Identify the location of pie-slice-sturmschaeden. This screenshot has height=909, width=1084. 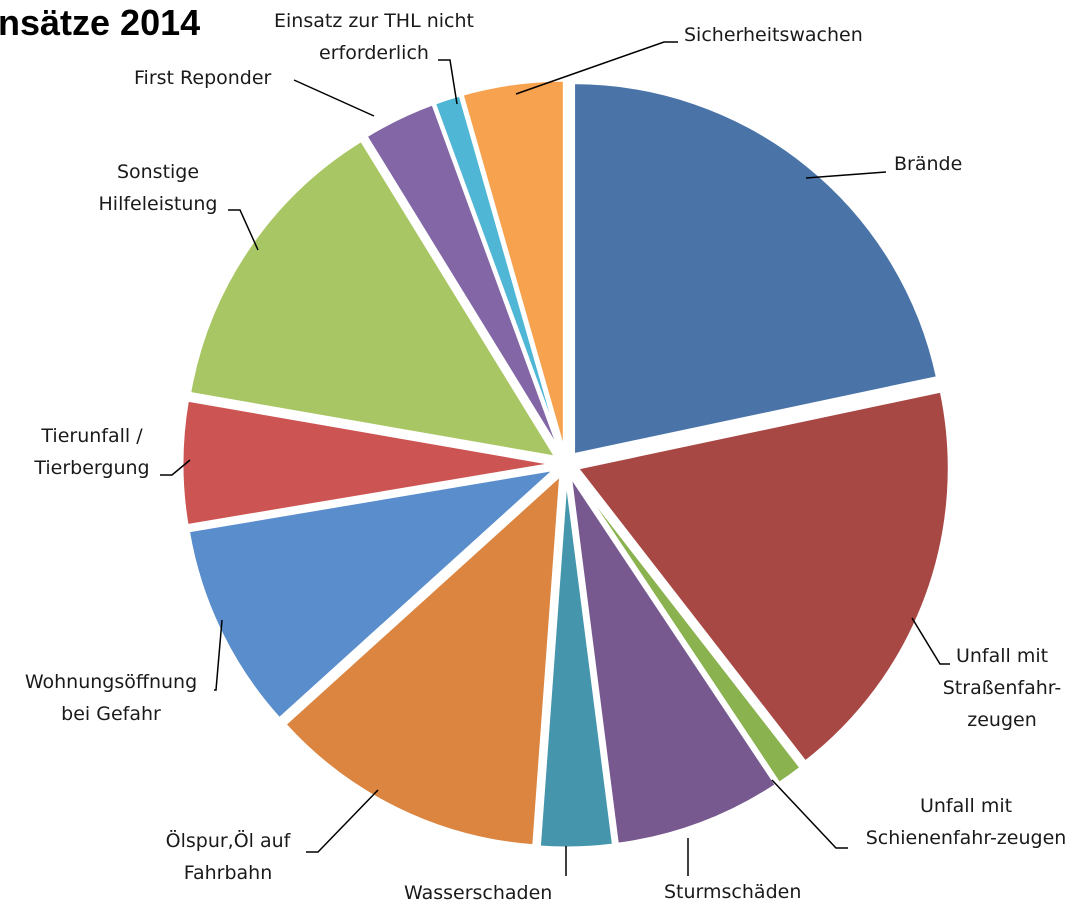
(673, 660).